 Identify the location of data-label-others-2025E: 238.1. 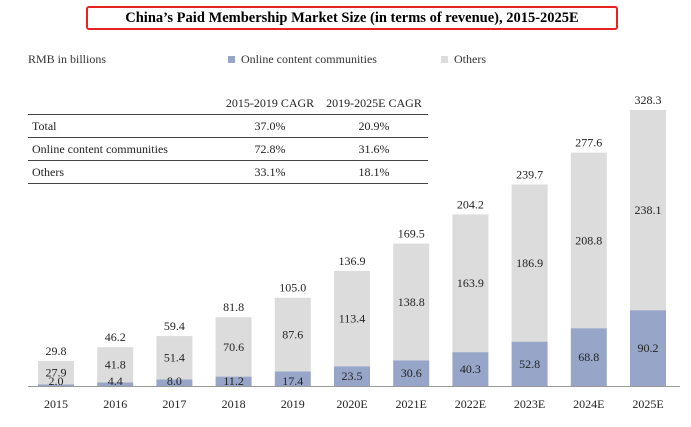
(648, 210).